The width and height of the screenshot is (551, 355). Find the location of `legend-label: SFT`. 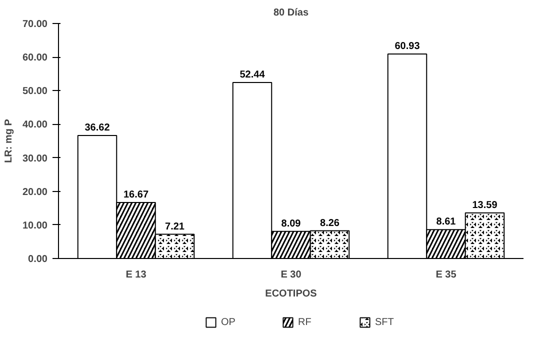

legend-label: SFT is located at coordinates (385, 322).